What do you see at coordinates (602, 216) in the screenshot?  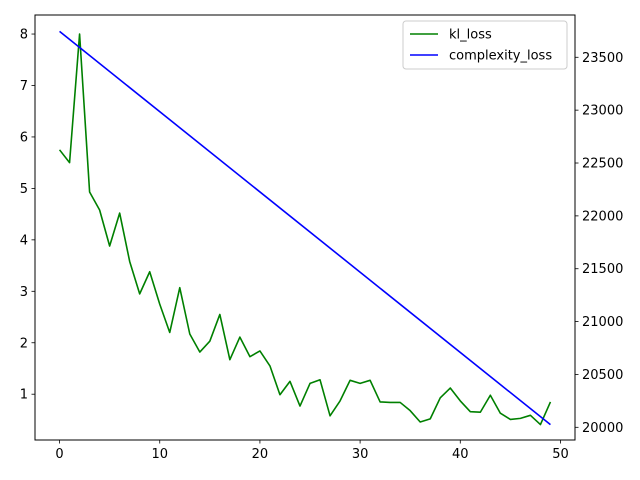 I see `y2-tick-label: 22000` at bounding box center [602, 216].